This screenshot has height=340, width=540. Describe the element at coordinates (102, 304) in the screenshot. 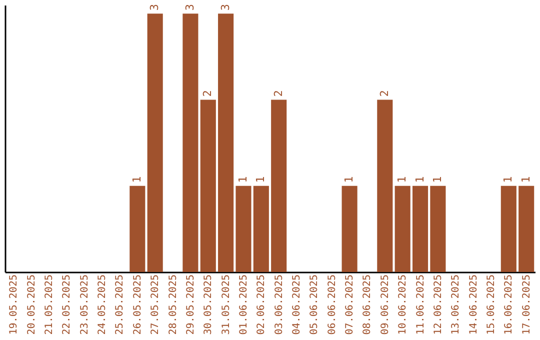

I see `x-tick-label: 24.05.2025` at that location.